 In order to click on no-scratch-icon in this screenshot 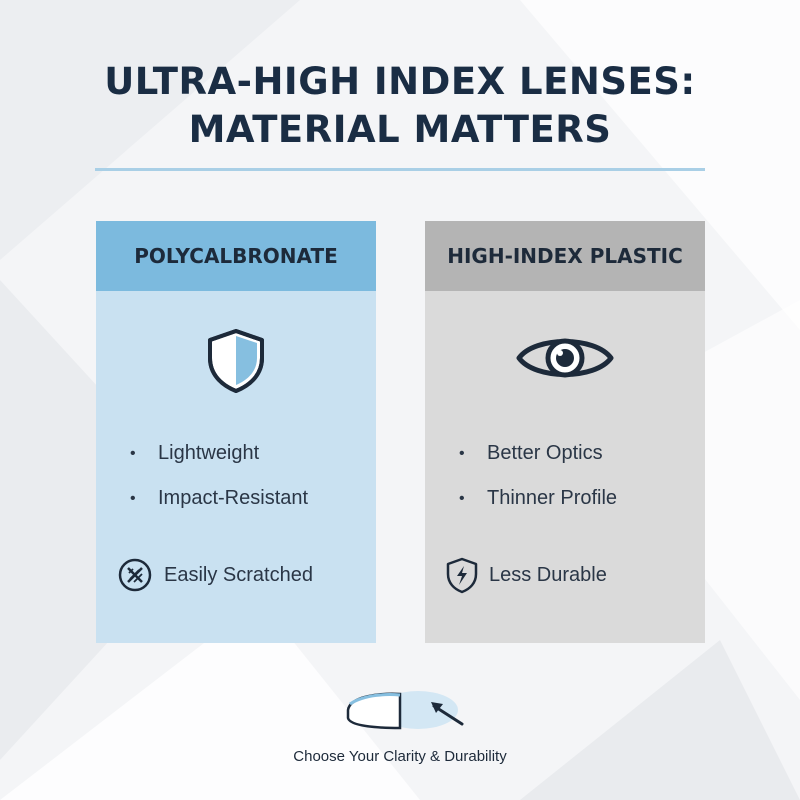, I will do `click(135, 575)`.